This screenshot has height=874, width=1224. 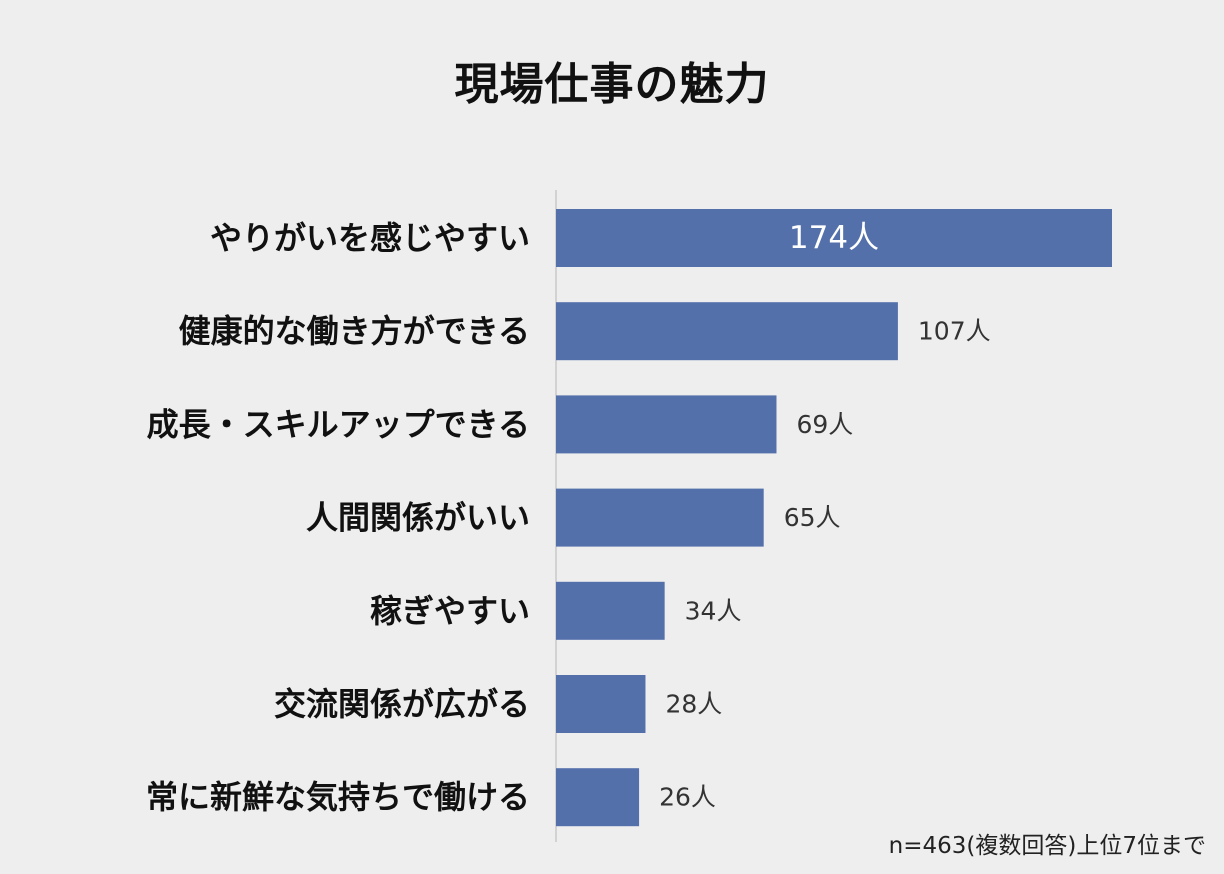 What do you see at coordinates (612, 84) in the screenshot?
I see `chart-title: 現場仕事の魅力` at bounding box center [612, 84].